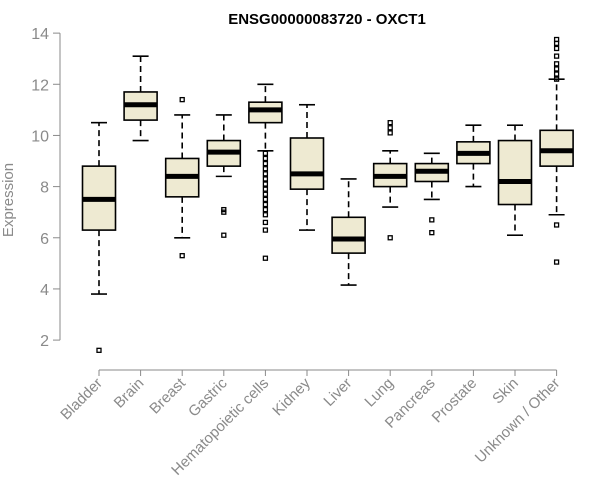  Describe the element at coordinates (167, 395) in the screenshot. I see `x-tick-label: Breast` at that location.